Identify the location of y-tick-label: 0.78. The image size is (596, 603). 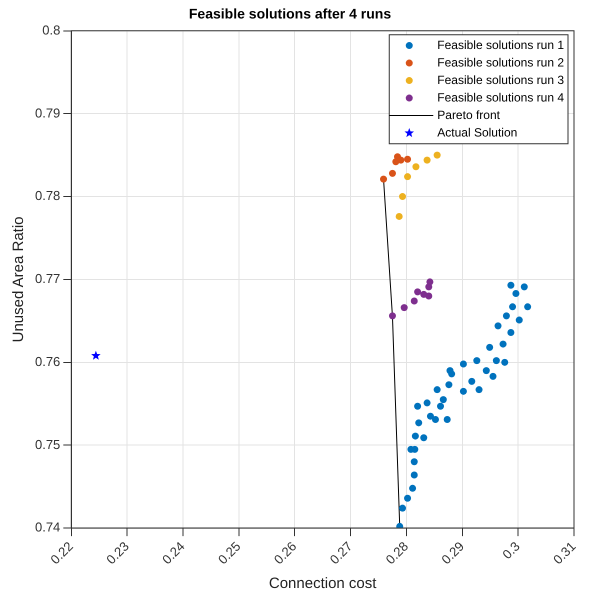
(47, 196).